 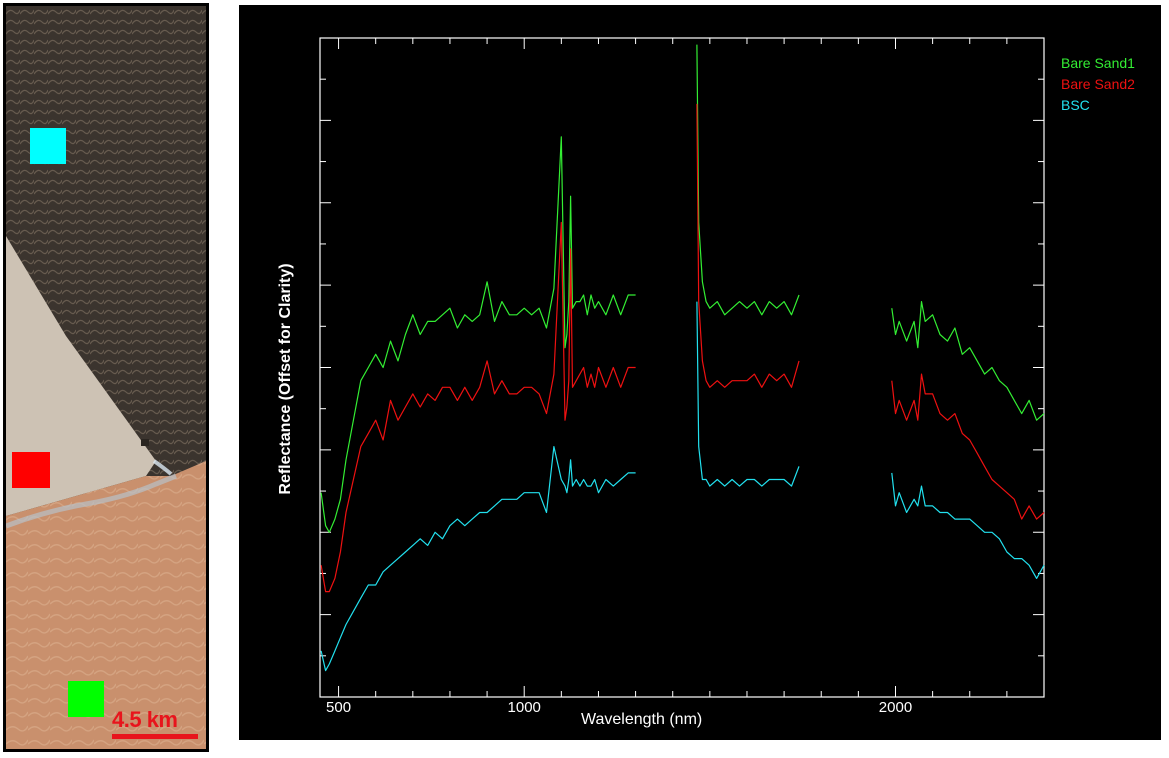 I want to click on x-tick-label: 500, so click(x=339, y=707).